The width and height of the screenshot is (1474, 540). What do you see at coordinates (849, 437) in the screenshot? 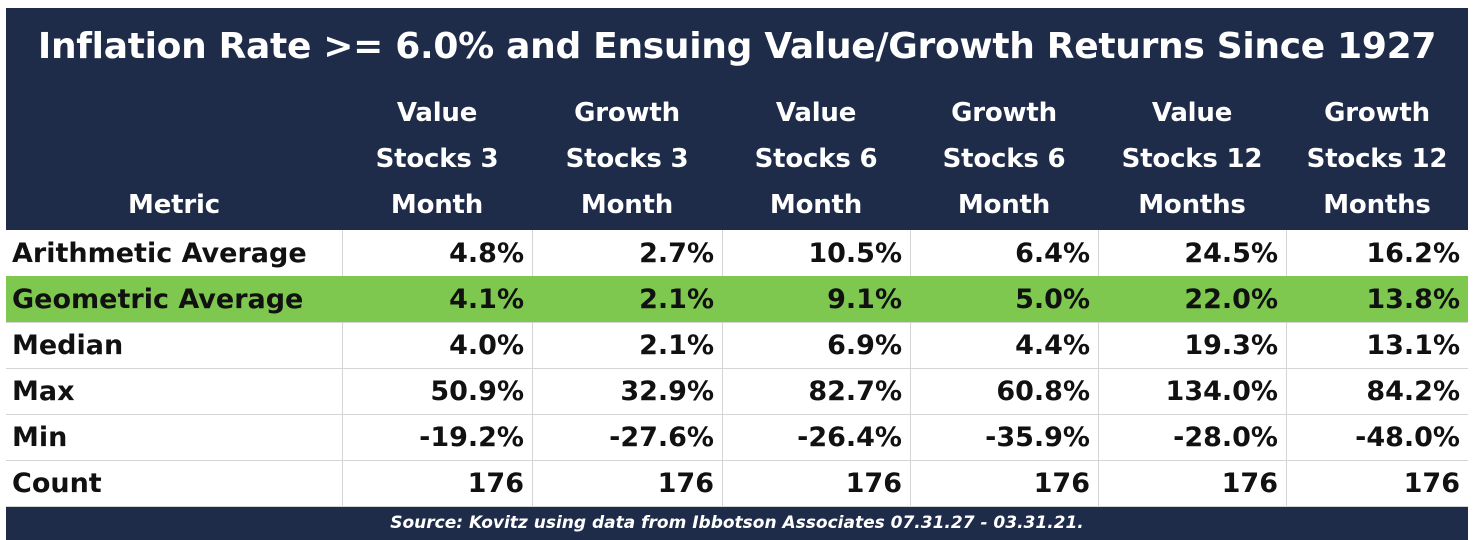
I see `table-cell: -26.4%` at bounding box center [849, 437].